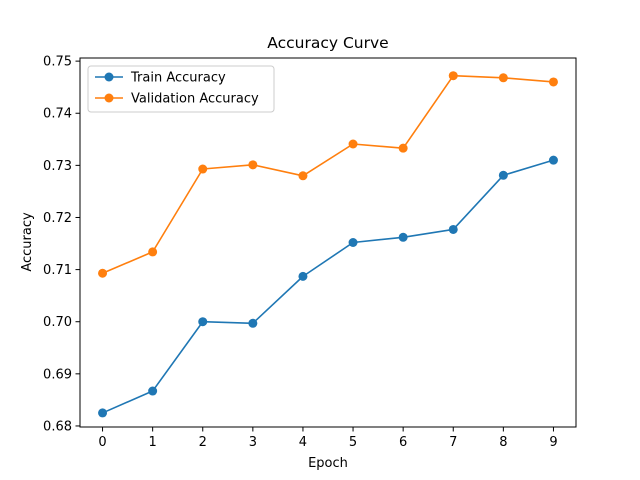 The image size is (640, 480). I want to click on x-tick-label: 5, so click(353, 442).